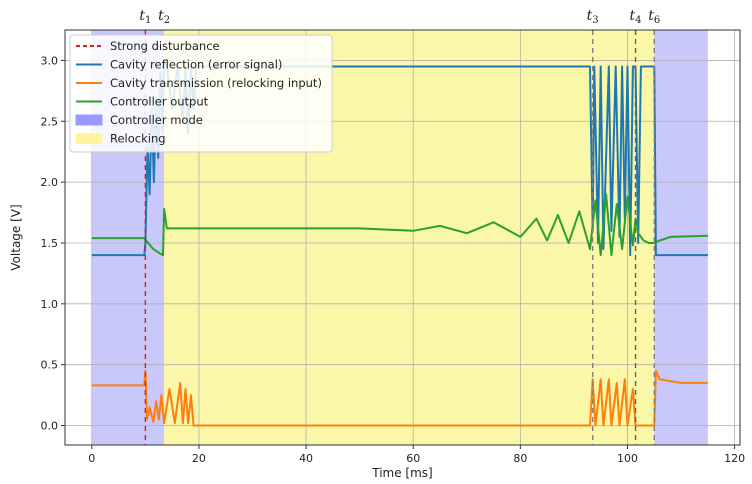 This screenshot has height=484, width=752. I want to click on y-tick-label-6: 3.0, so click(50, 60).